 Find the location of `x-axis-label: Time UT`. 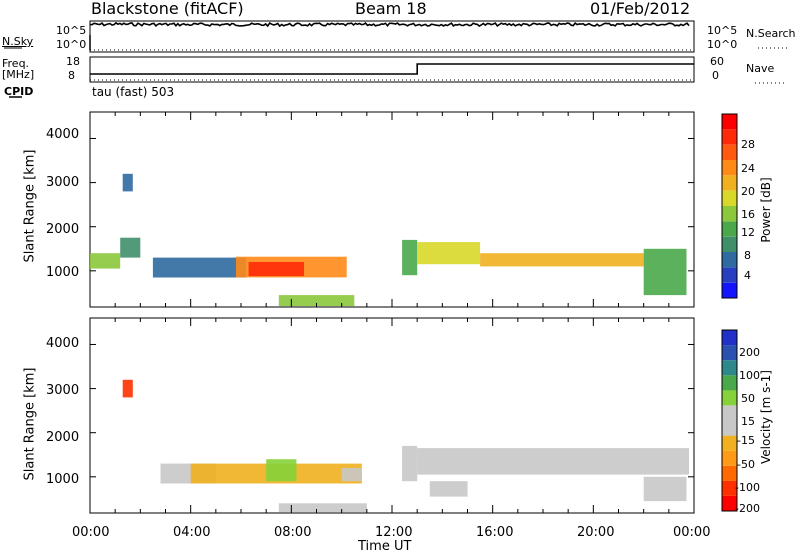

x-axis-label: Time UT is located at coordinates (385, 546).